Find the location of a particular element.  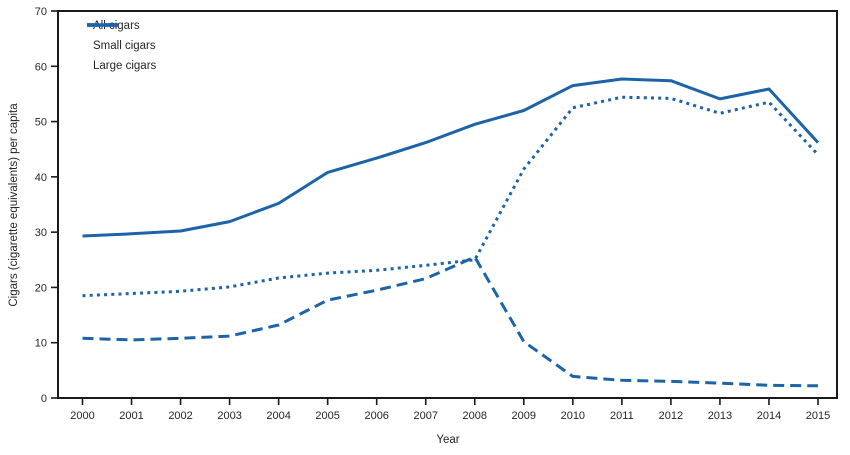

x-tick-label: 2000 is located at coordinates (82, 416).